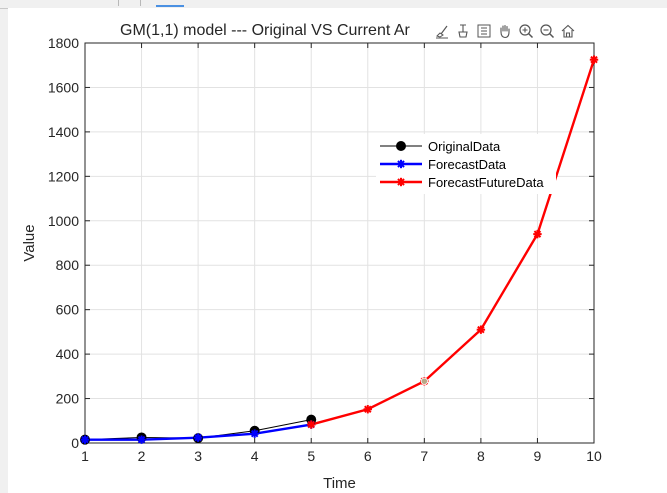 Image resolution: width=667 pixels, height=493 pixels. What do you see at coordinates (594, 456) in the screenshot?
I see `x-tick-label: 10` at bounding box center [594, 456].